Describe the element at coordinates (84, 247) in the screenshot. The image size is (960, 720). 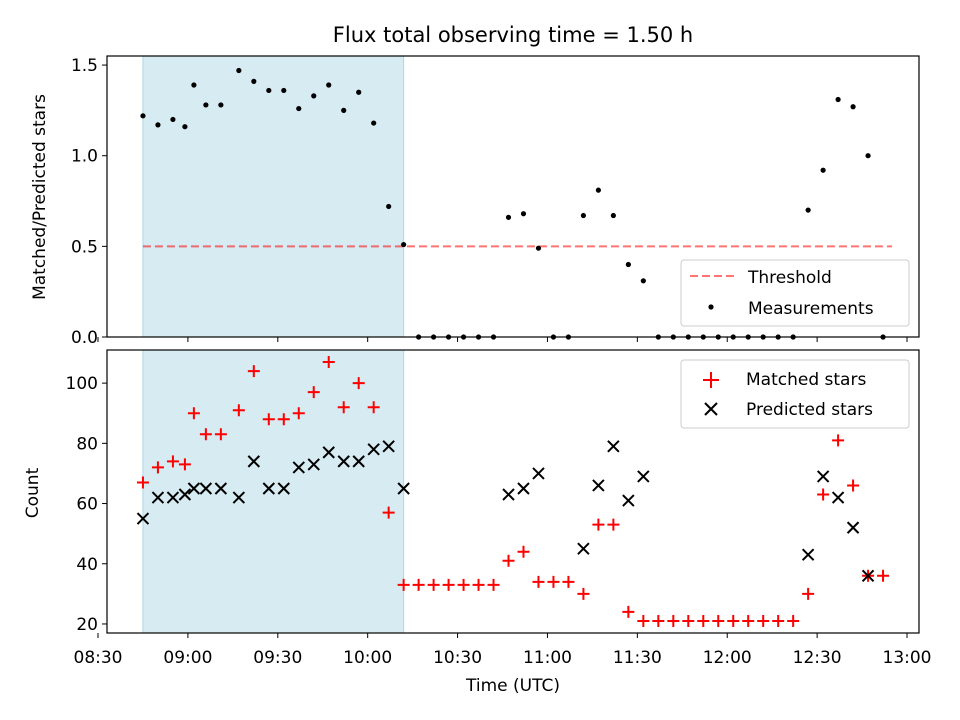
I see `top-y-tick-label: 0.5` at that location.